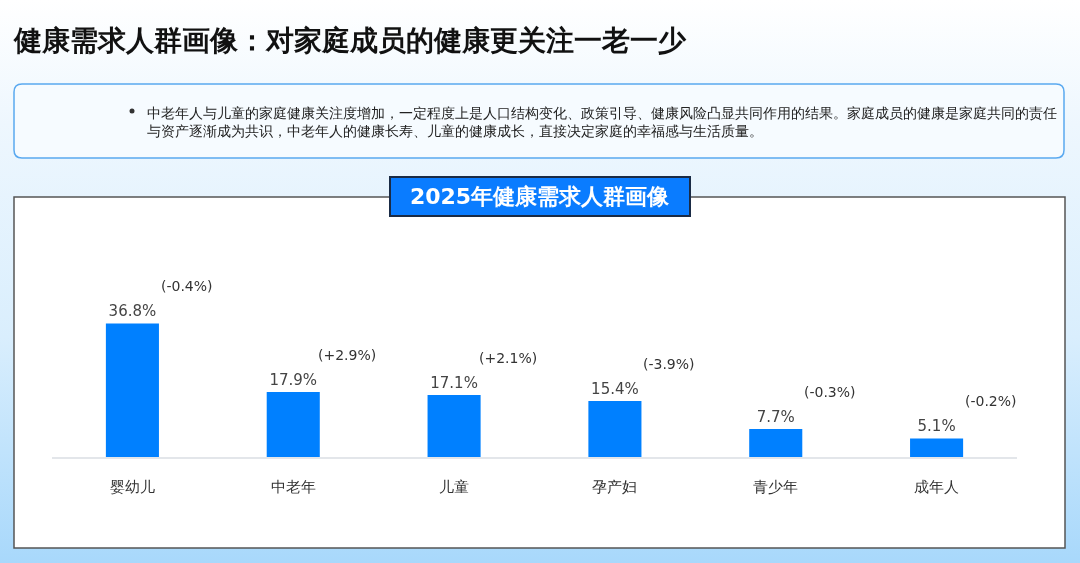  Describe the element at coordinates (830, 392) in the screenshot. I see `annotation: (-0.3%)` at that location.